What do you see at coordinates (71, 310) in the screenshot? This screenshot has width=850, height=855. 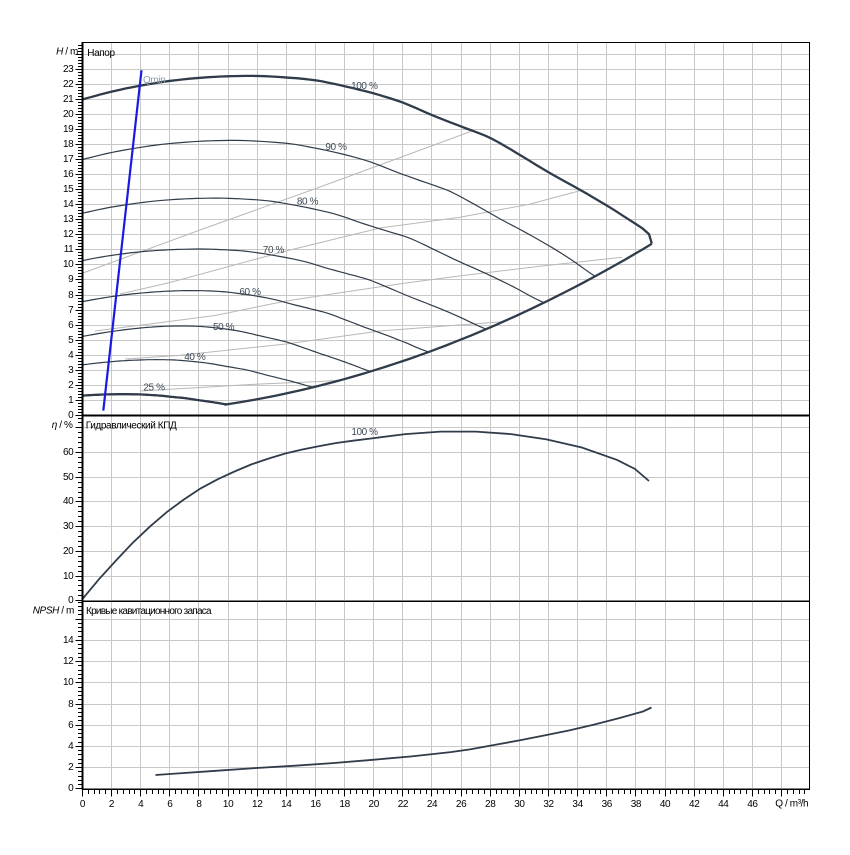 I see `svg-text: 7` at bounding box center [71, 310].